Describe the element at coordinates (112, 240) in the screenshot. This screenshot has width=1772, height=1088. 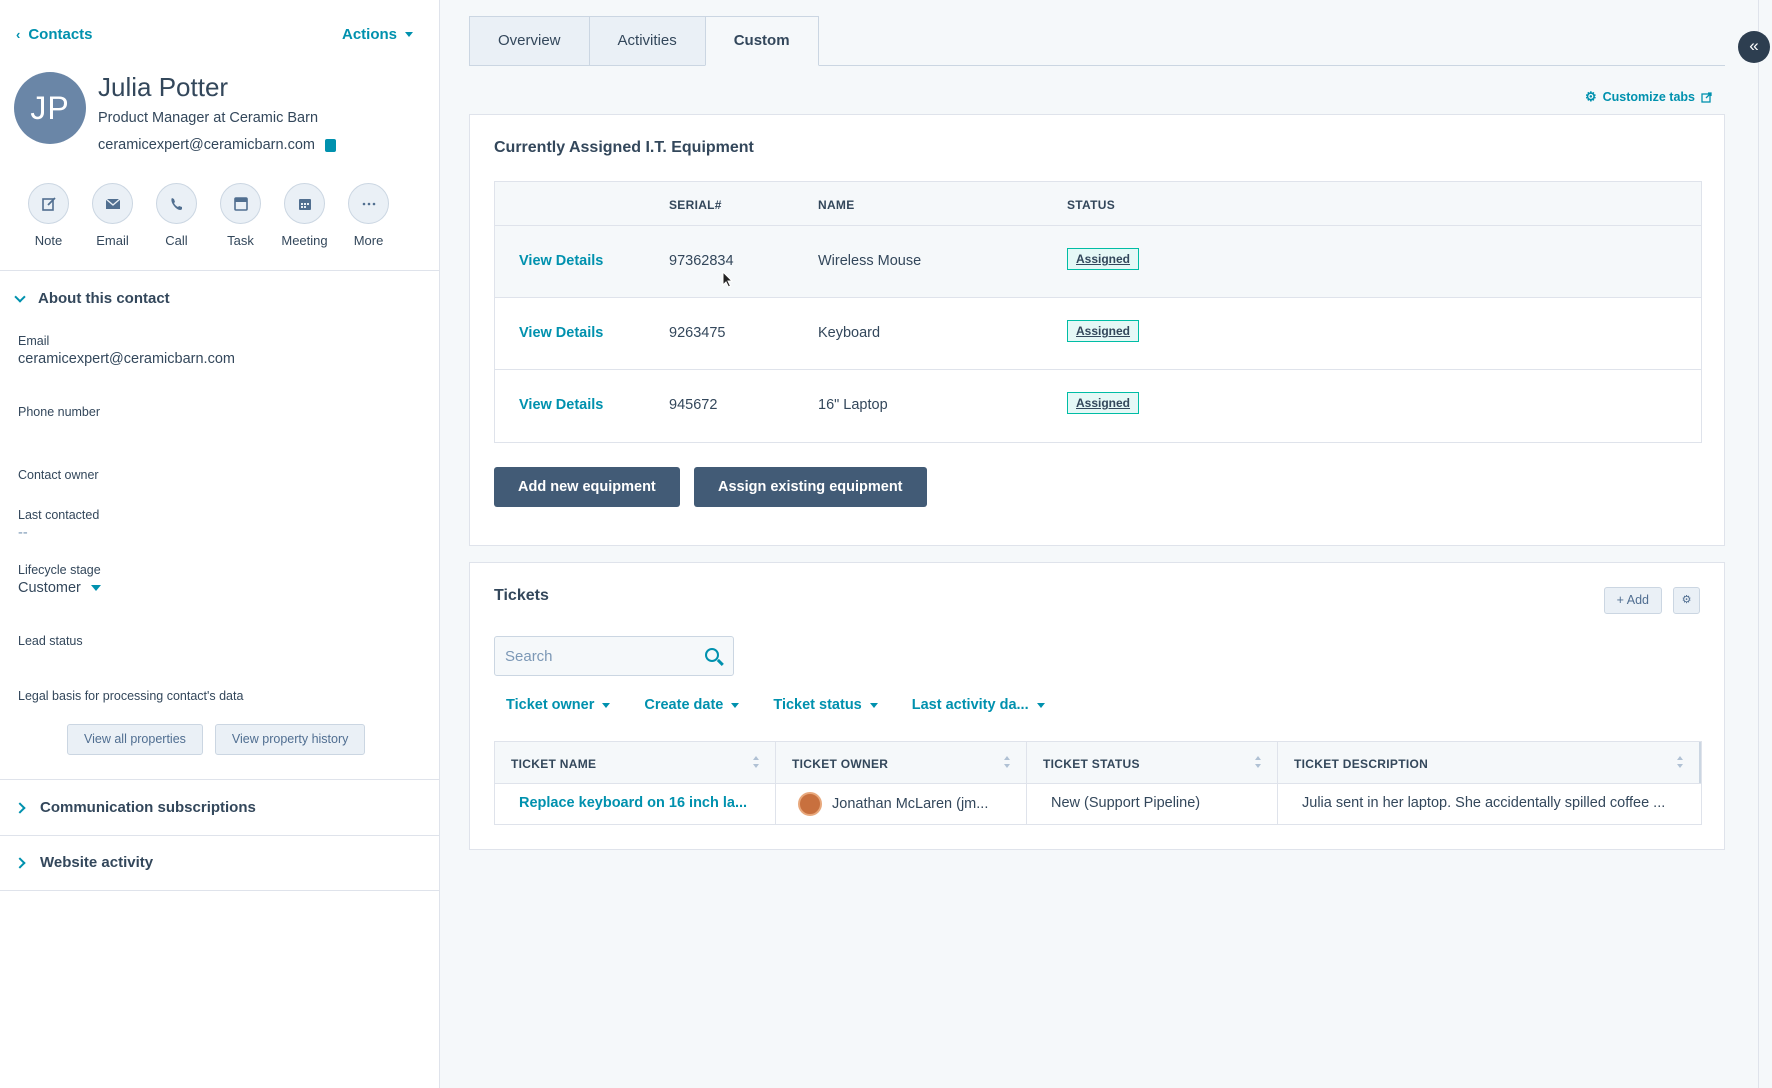
I see `email-label: Email` at that location.